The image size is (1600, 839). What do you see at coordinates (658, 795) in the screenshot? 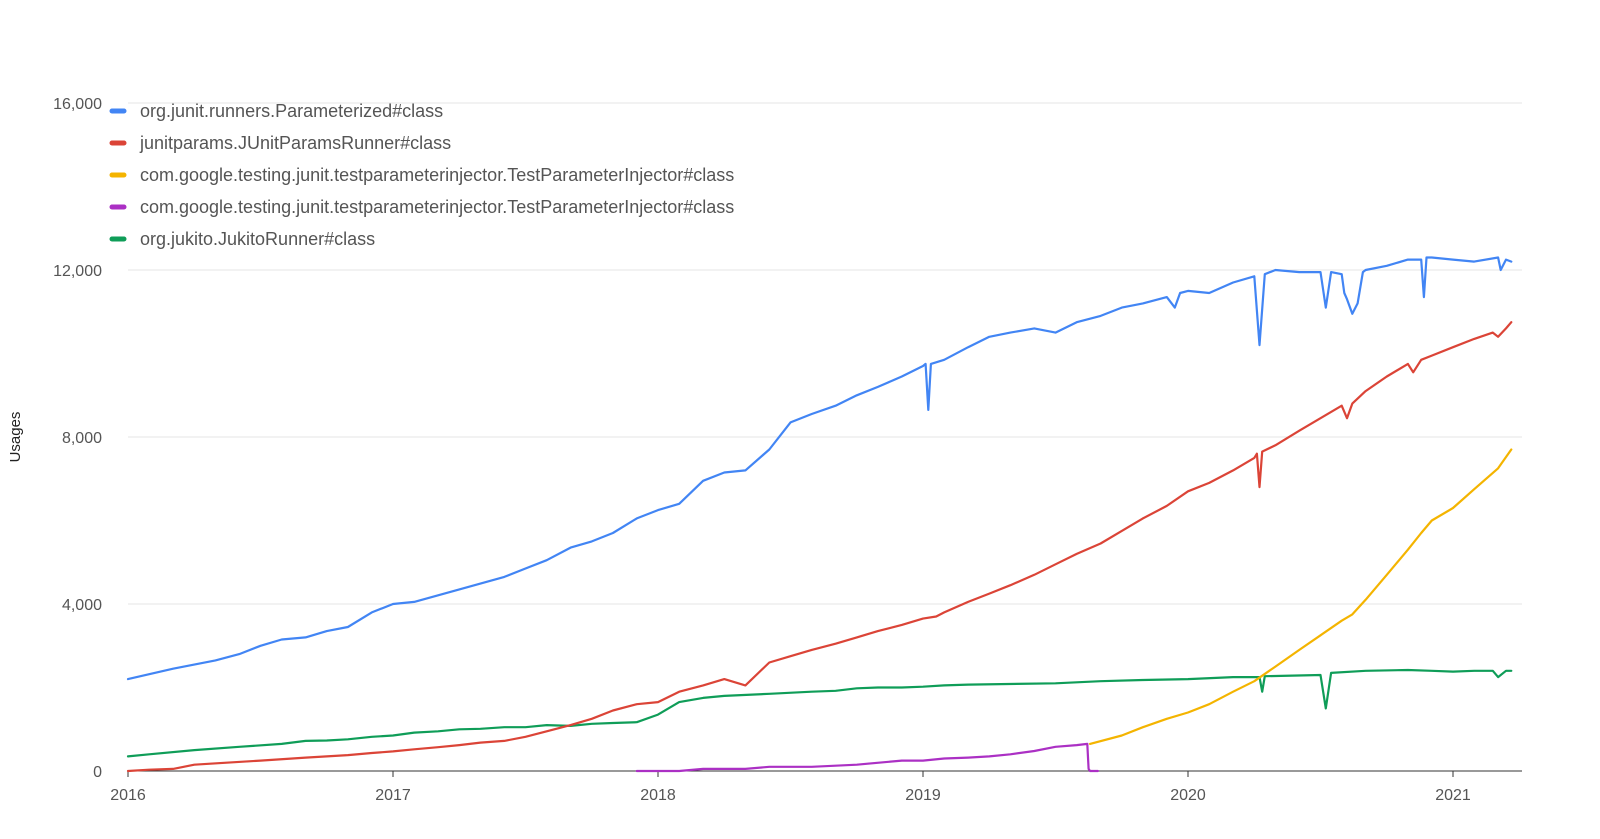
I see `x-tick-label: 2018` at bounding box center [658, 795].